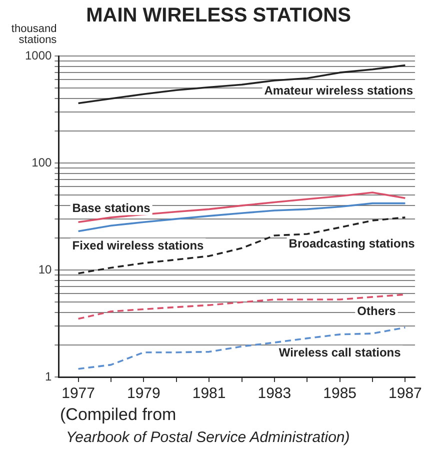 The width and height of the screenshot is (429, 468). What do you see at coordinates (275, 393) in the screenshot?
I see `x-tick-label: 1983` at bounding box center [275, 393].